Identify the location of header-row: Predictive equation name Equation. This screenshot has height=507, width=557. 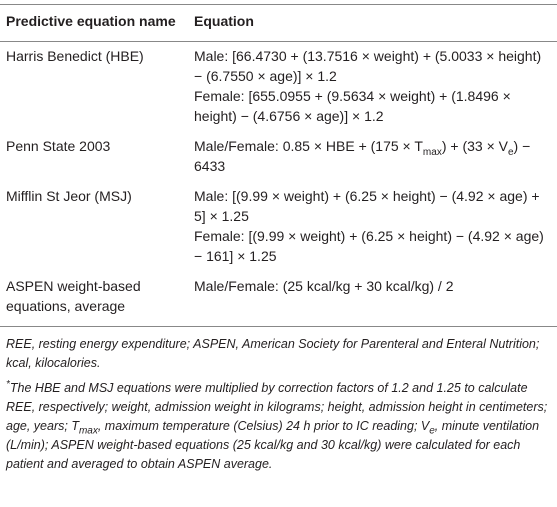
(278, 23).